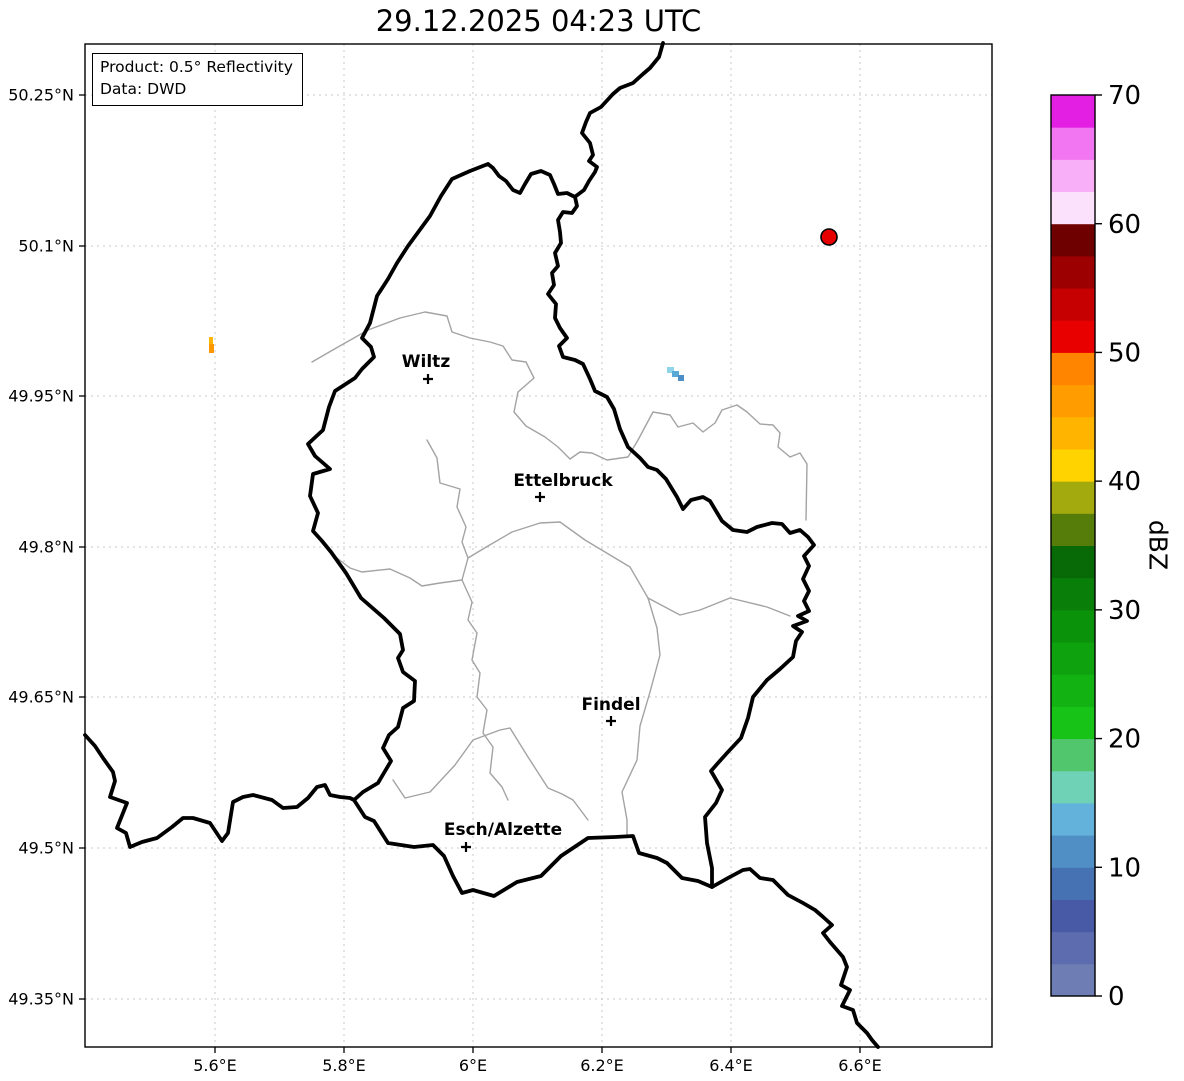  I want to click on city-labels-layer: Wiltz Ettelbruck Findel Esch/Alzette, so click(521, 602).